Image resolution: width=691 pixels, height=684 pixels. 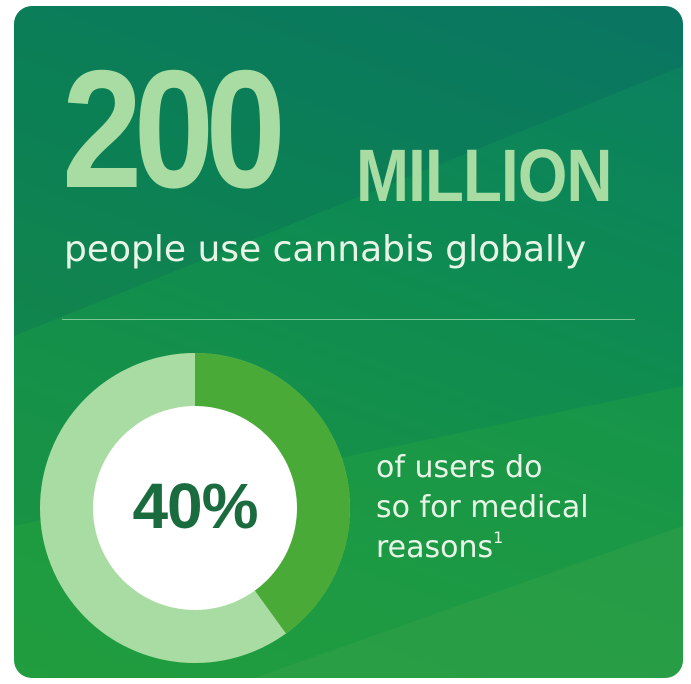 What do you see at coordinates (174, 129) in the screenshot?
I see `headline-number: 200` at bounding box center [174, 129].